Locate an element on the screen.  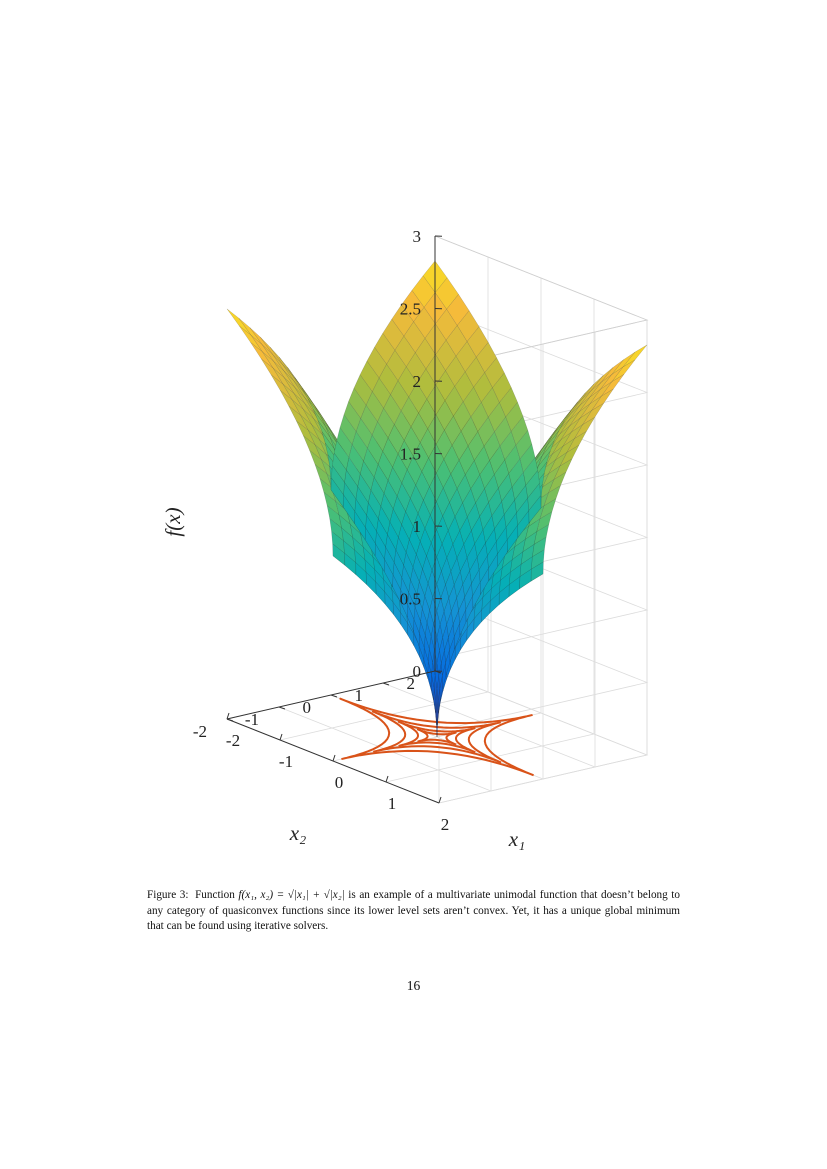
z-tick-label: 1 is located at coordinates (417, 526).